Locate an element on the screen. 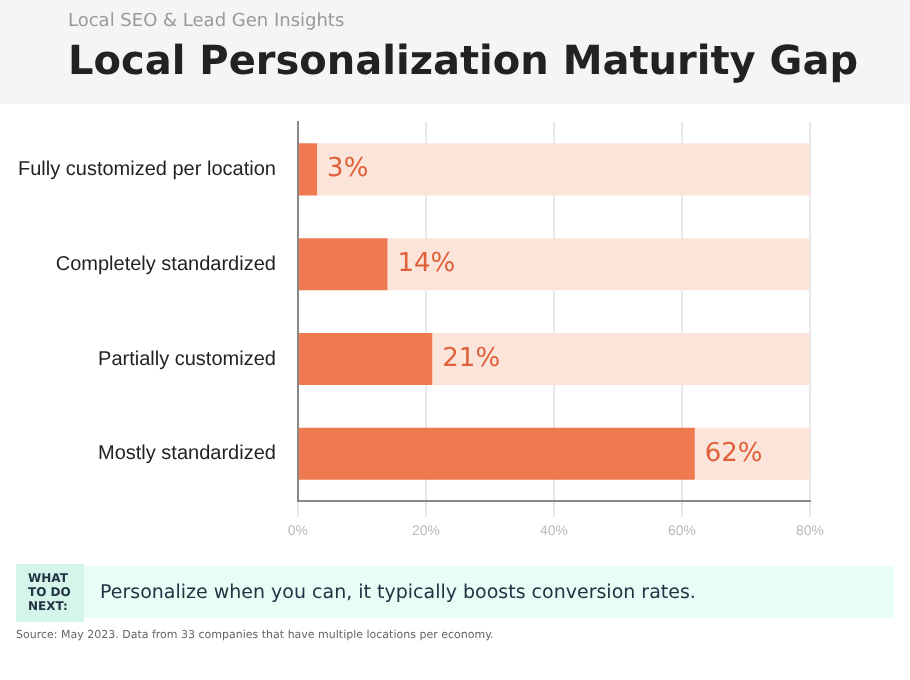 The width and height of the screenshot is (910, 680). chart-title: Local Personalization Maturity Gap is located at coordinates (464, 60).